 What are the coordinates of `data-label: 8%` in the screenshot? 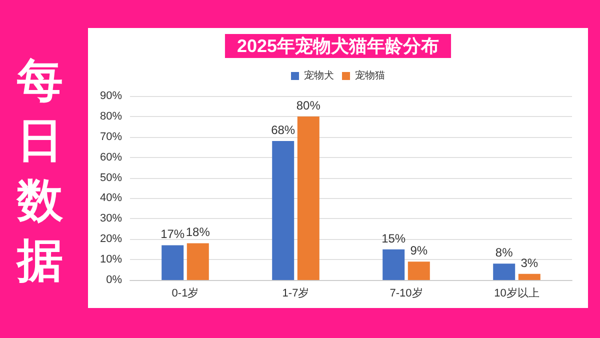 It's located at (504, 253).